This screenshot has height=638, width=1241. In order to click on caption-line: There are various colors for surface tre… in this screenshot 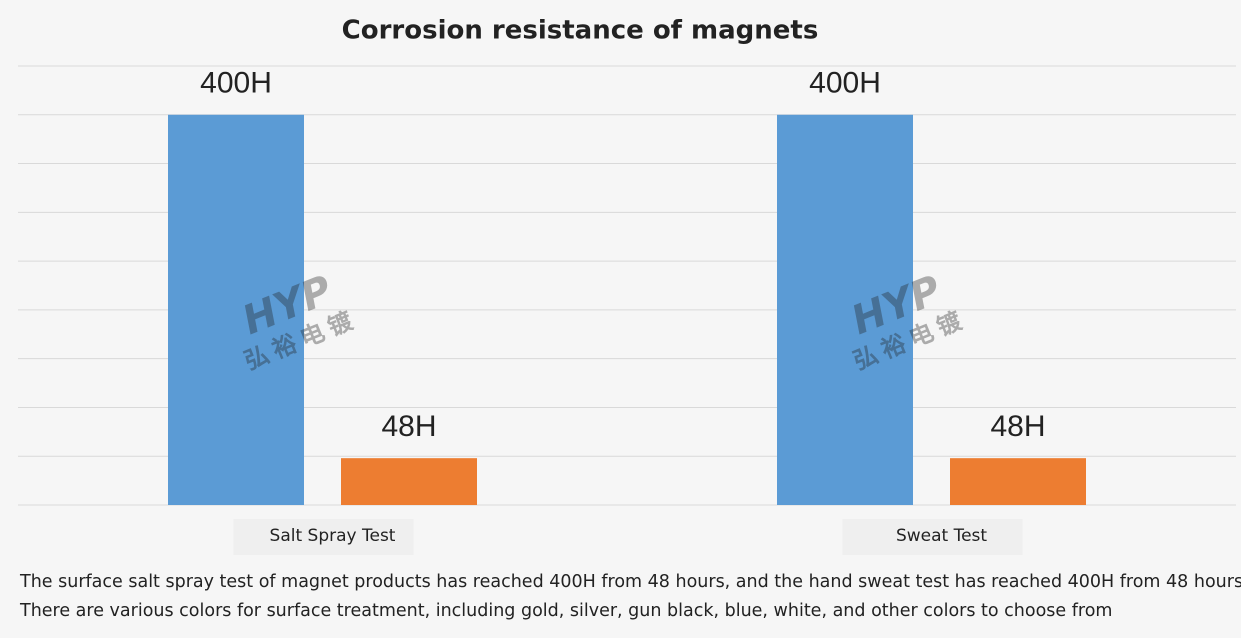, I will do `click(565, 611)`.